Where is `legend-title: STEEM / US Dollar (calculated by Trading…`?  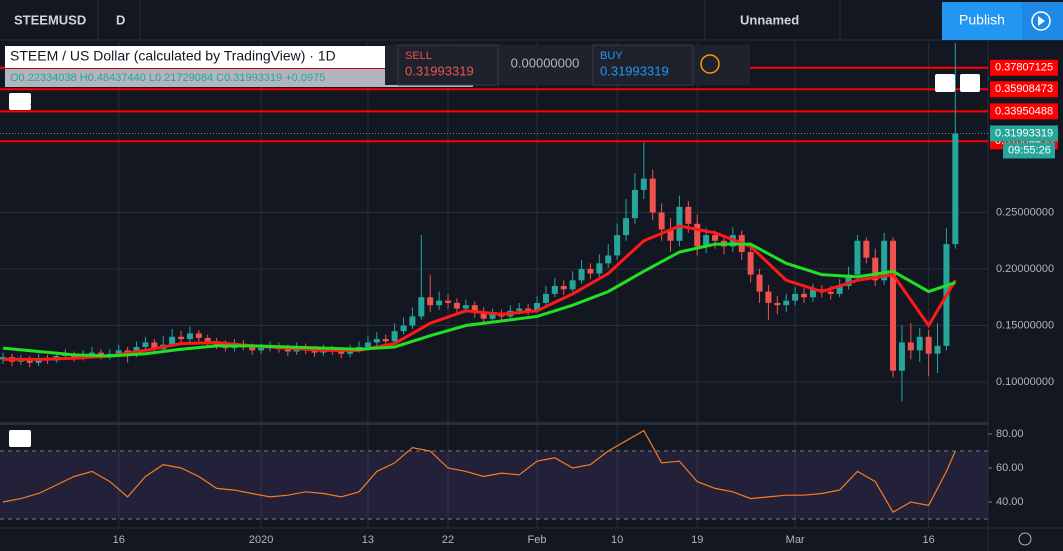
legend-title: STEEM / US Dollar (calculated by Trading… is located at coordinates (173, 56).